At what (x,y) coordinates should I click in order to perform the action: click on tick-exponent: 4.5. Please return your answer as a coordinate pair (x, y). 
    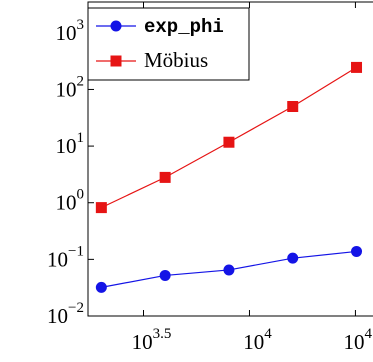
    Looking at the image, I should click on (369, 334).